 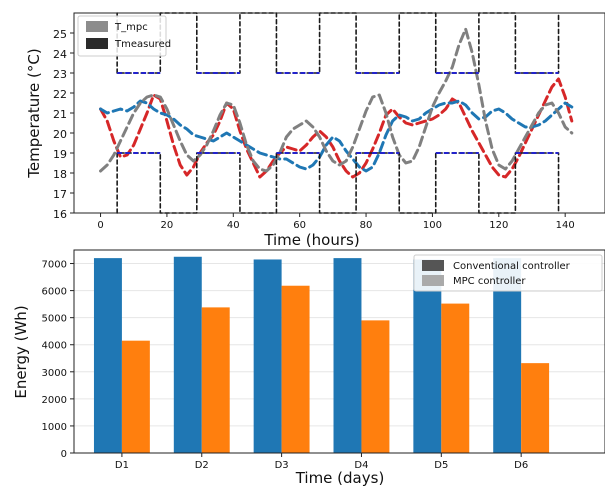 I want to click on energy-bar-d3-mpc-controller, so click(x=295, y=369).